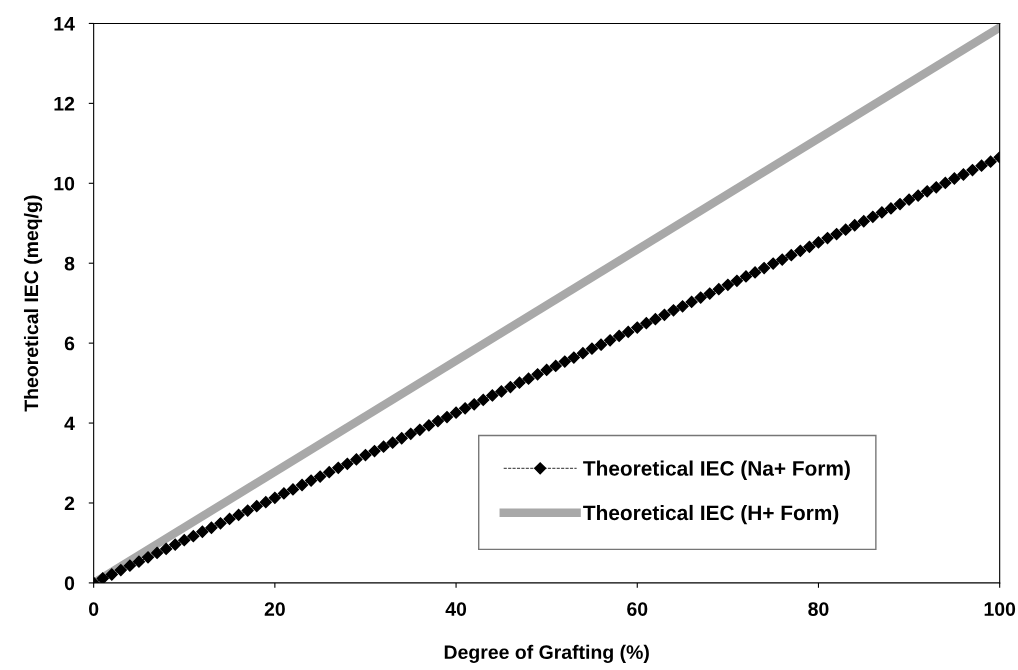 Image resolution: width=1018 pixels, height=670 pixels. Describe the element at coordinates (69, 423) in the screenshot. I see `y-tick-label: 4` at that location.